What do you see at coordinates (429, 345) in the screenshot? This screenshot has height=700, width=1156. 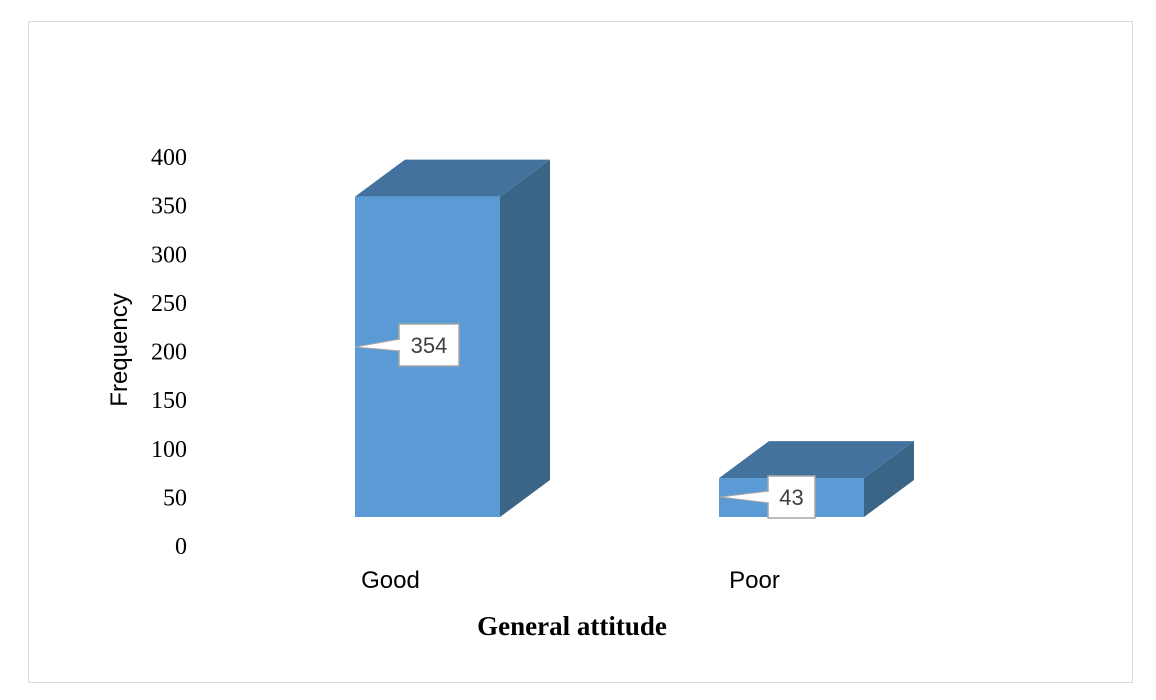 I see `data-label-text: 354` at bounding box center [429, 345].